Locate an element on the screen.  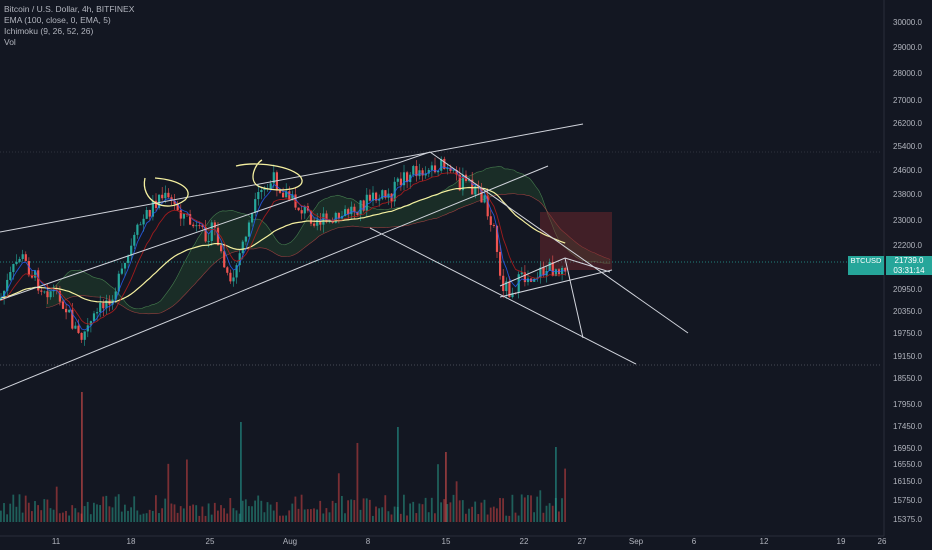
price-axis-label: 17950.0 is located at coordinates (907, 404).